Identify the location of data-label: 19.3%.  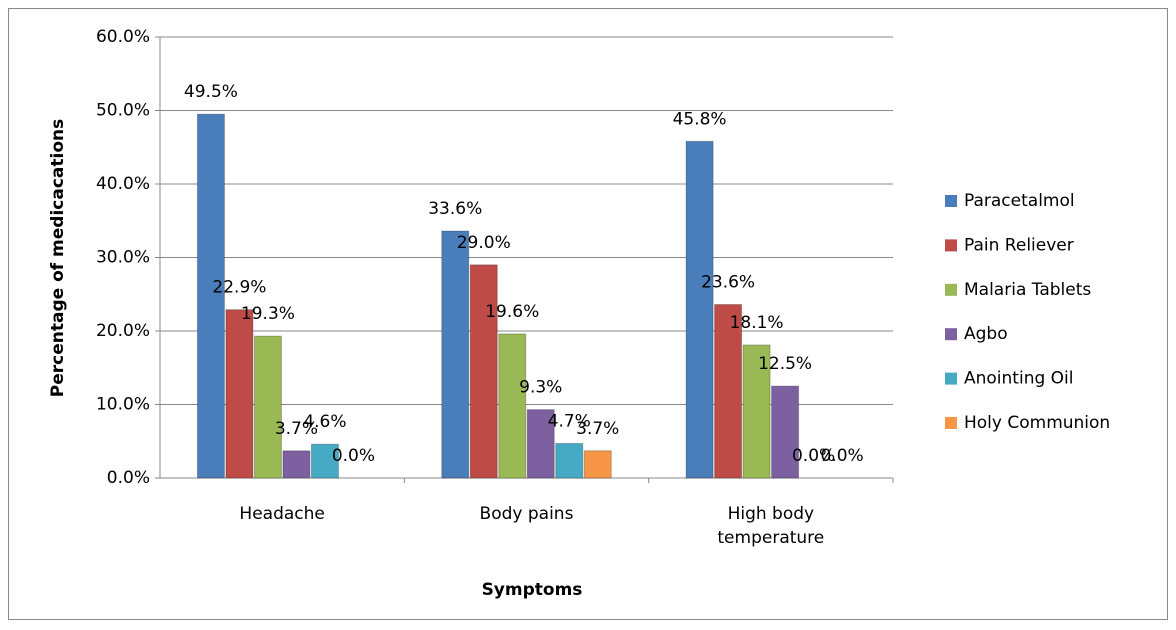
(268, 314).